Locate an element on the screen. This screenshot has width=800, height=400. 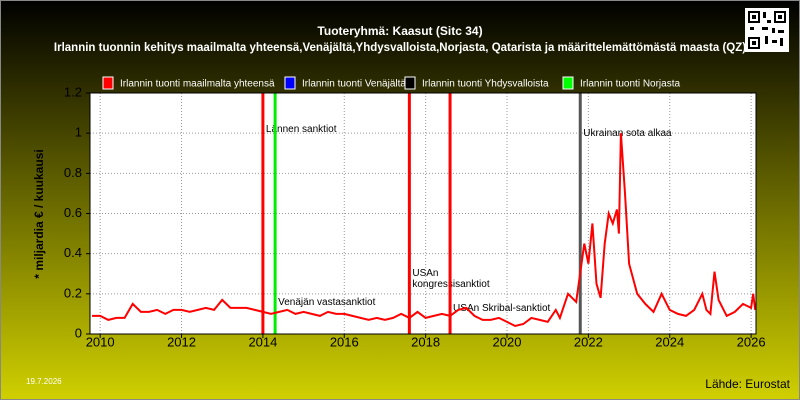
y-tick-label: 1.2 is located at coordinates (73, 91).